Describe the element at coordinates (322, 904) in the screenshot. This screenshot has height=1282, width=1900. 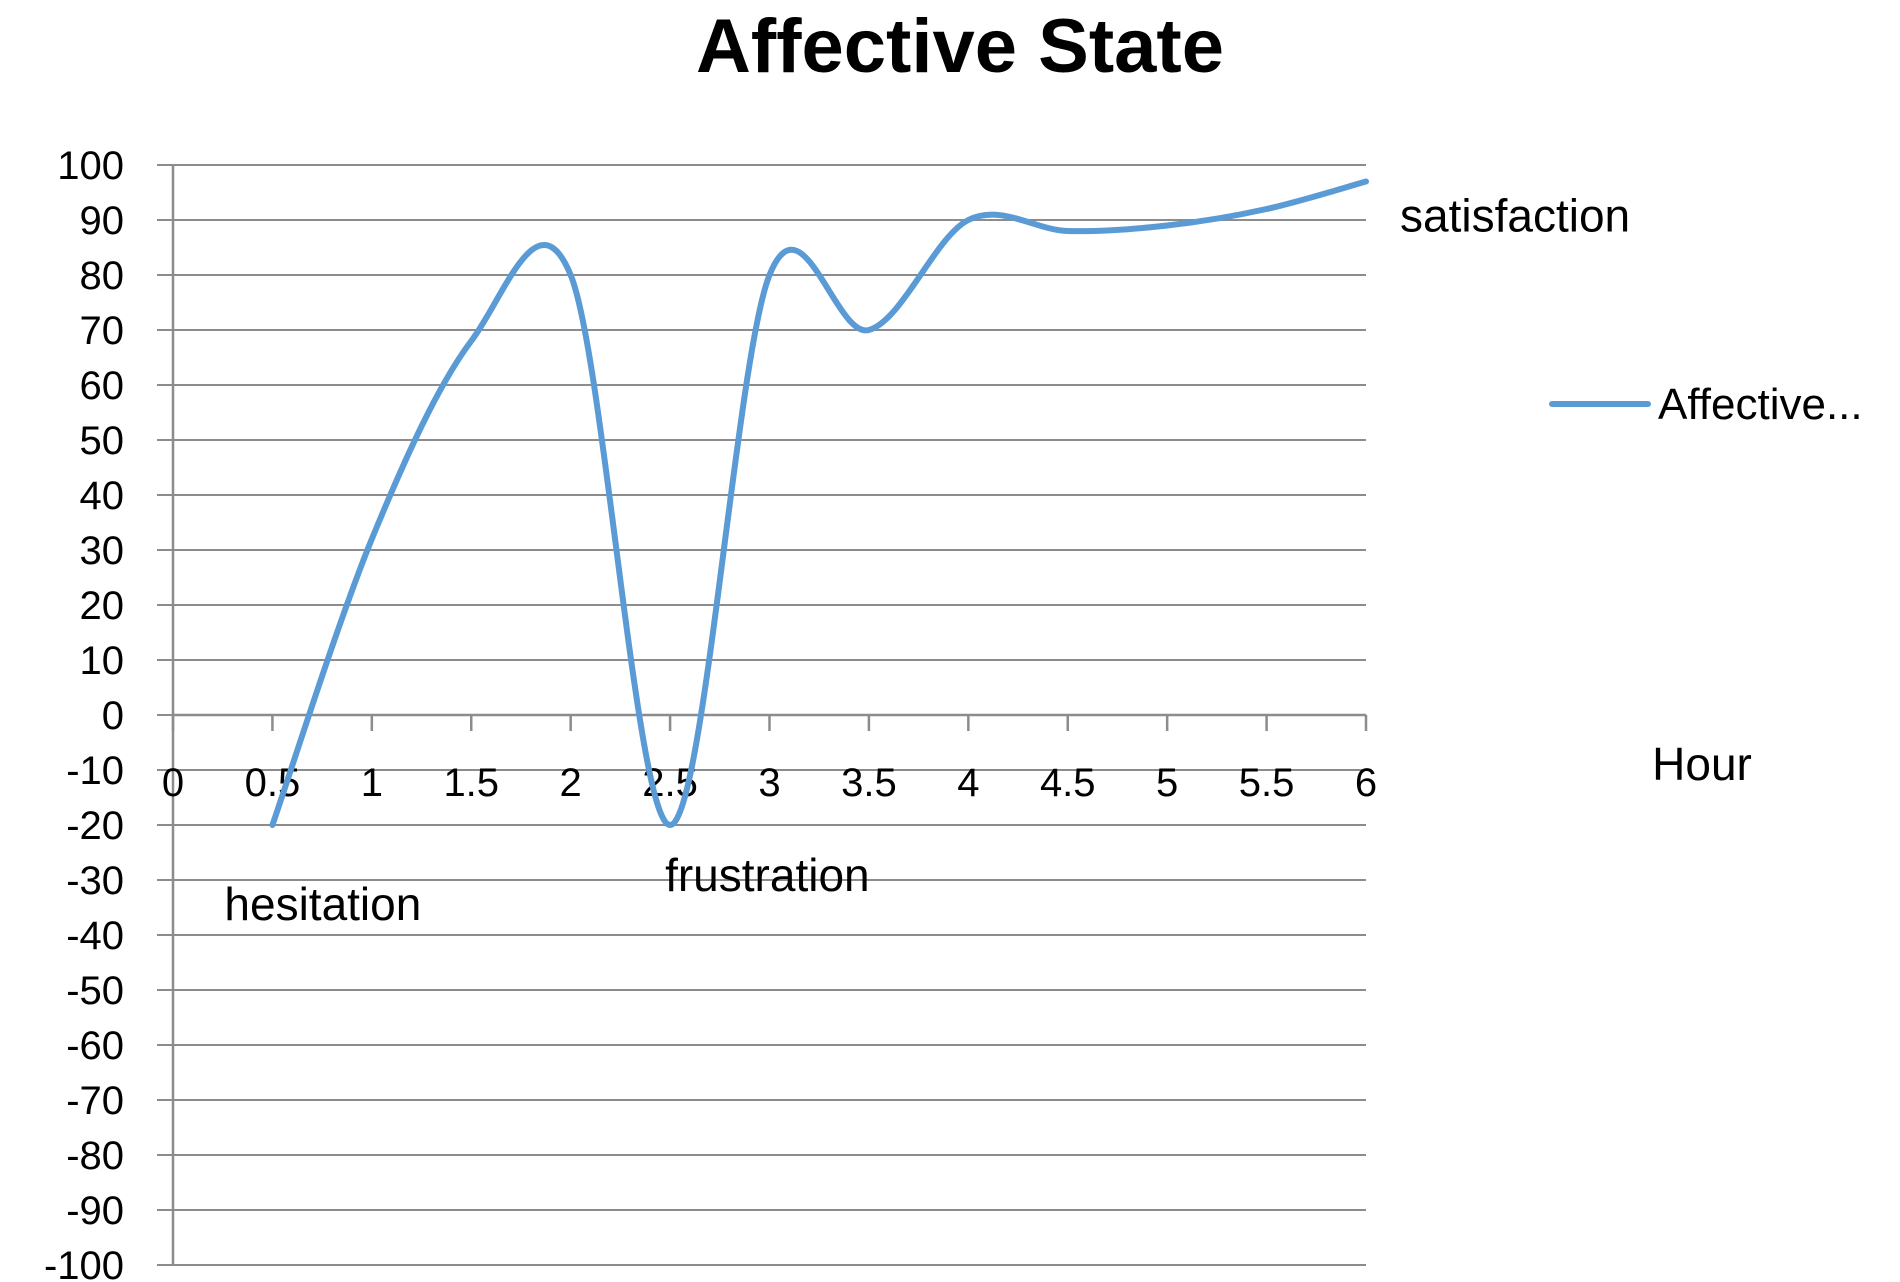
I see `annotation-label: hesitation` at that location.